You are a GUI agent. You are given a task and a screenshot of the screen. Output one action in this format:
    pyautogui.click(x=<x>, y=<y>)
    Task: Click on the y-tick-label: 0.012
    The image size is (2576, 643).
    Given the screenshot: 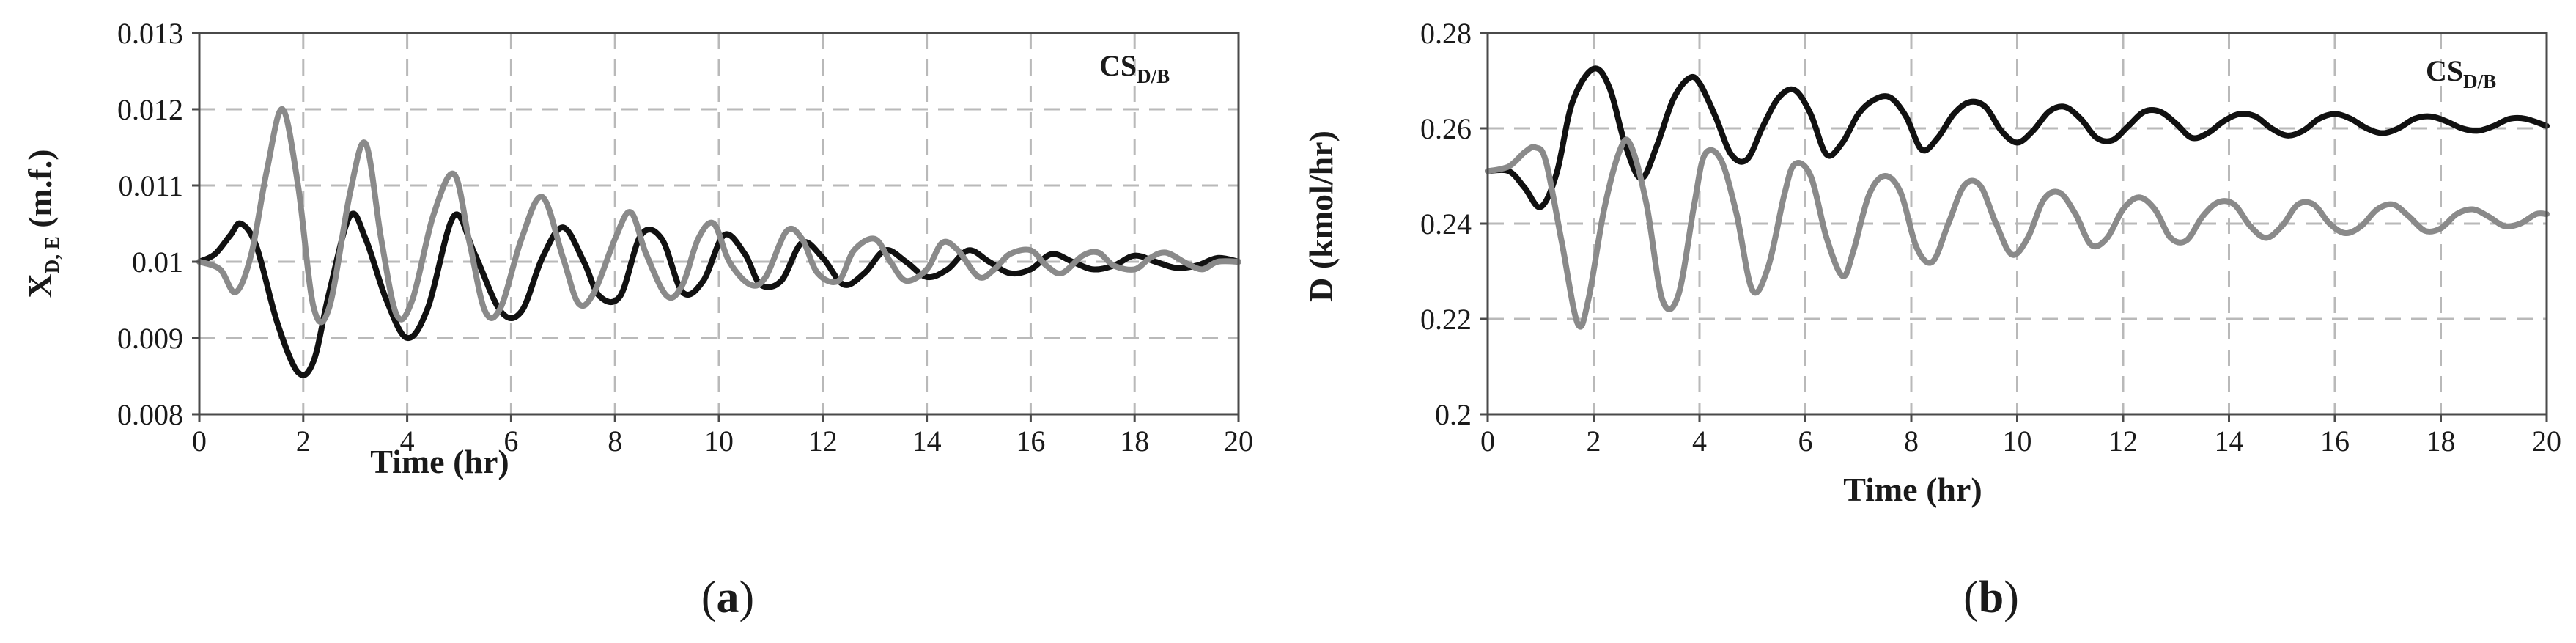 What is the action you would take?
    pyautogui.click(x=150, y=109)
    